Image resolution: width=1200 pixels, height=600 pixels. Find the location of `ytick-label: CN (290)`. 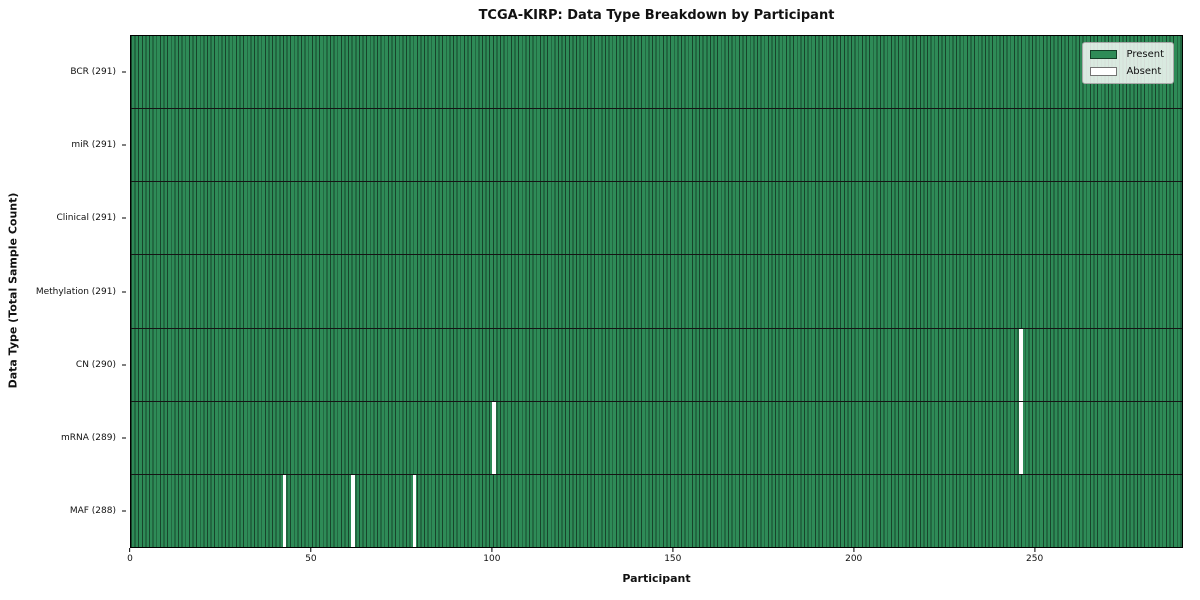

ytick-label: CN (290) is located at coordinates (95, 364).